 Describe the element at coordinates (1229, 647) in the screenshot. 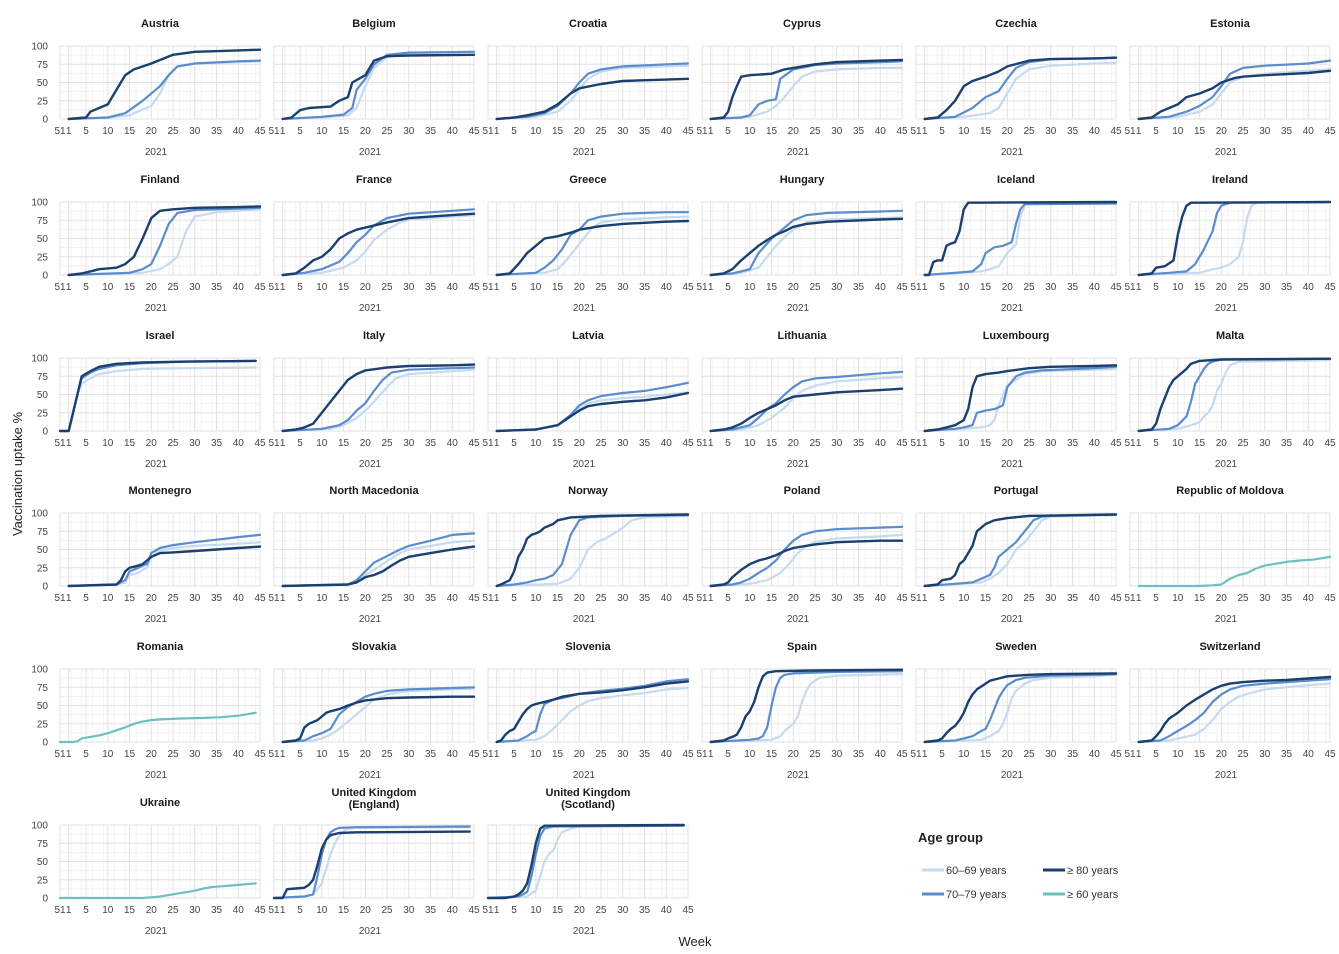

I see `panel-title: Switzerland` at that location.